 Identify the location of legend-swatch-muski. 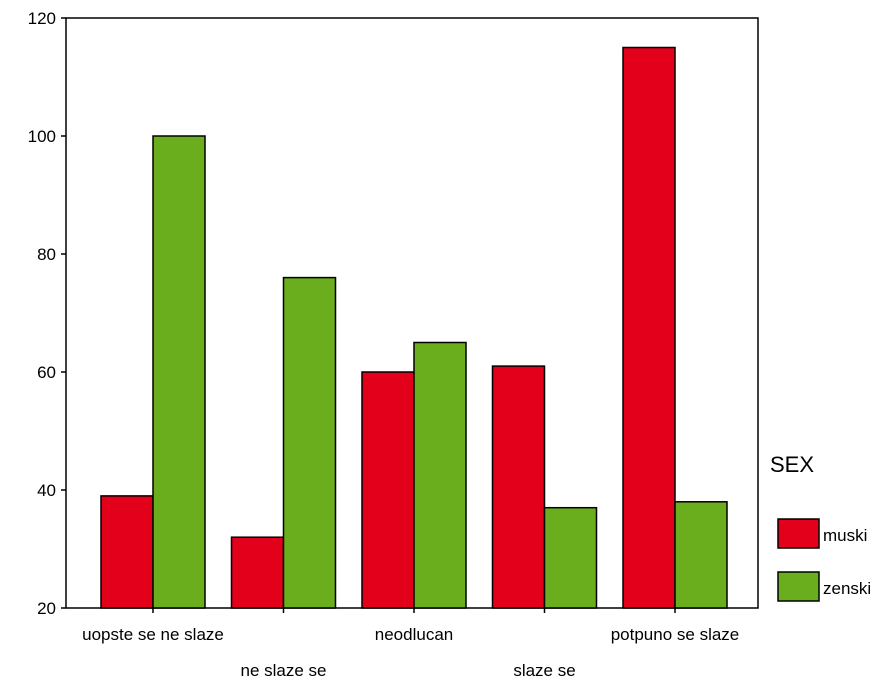
(798, 533).